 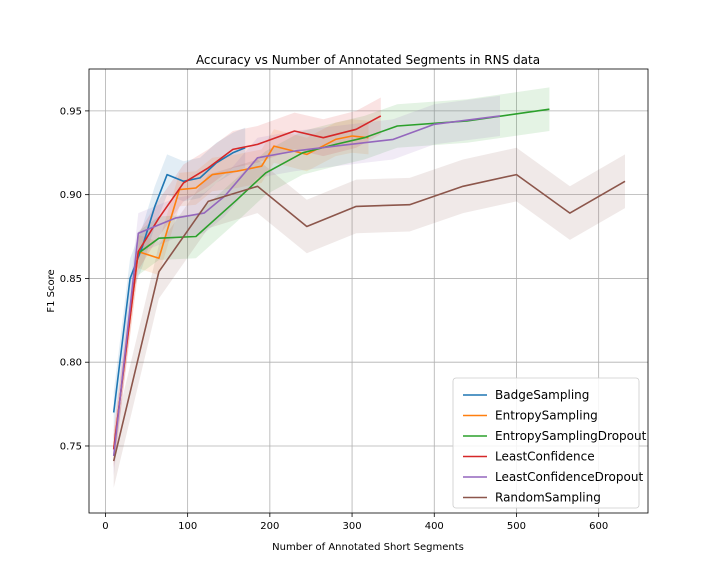 I want to click on y-tick-label: 0.95, so click(x=71, y=111).